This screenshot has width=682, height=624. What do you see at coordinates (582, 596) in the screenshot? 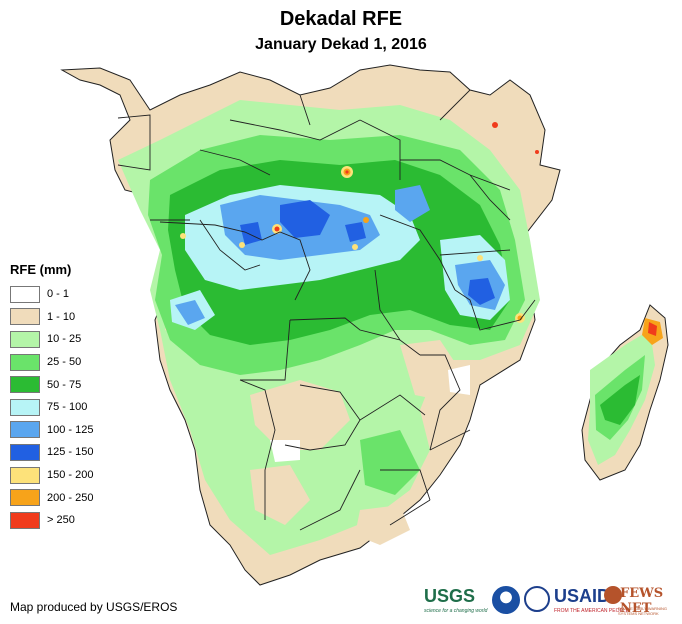
I see `usaid-logo: USAID` at bounding box center [582, 596].